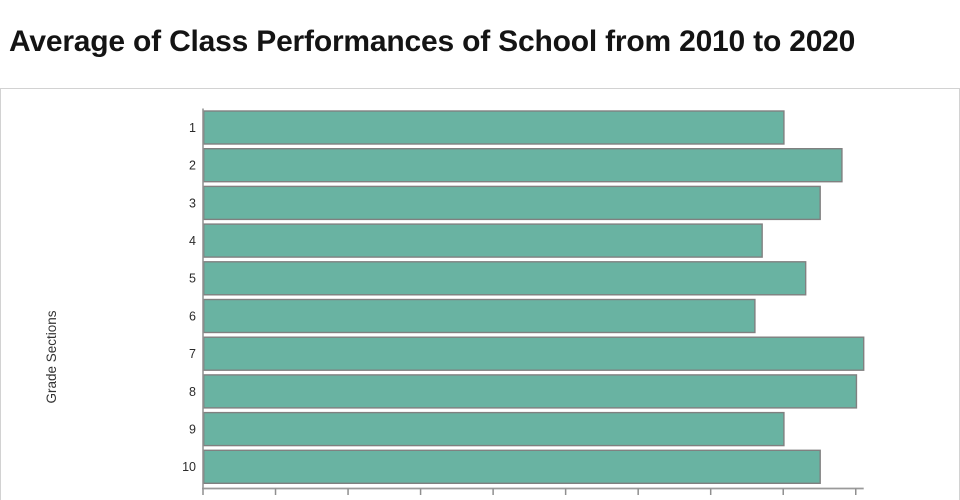  Describe the element at coordinates (192, 316) in the screenshot. I see `y-tick-label: 6` at that location.